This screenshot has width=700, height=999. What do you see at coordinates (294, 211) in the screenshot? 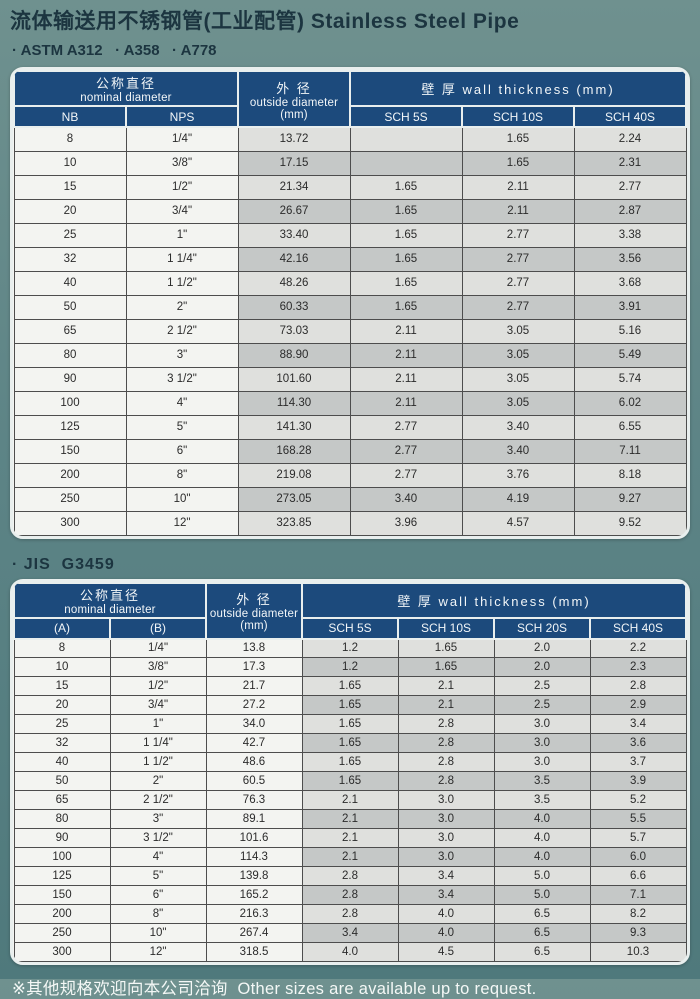
I see `table-cell: 26.67` at bounding box center [294, 211].